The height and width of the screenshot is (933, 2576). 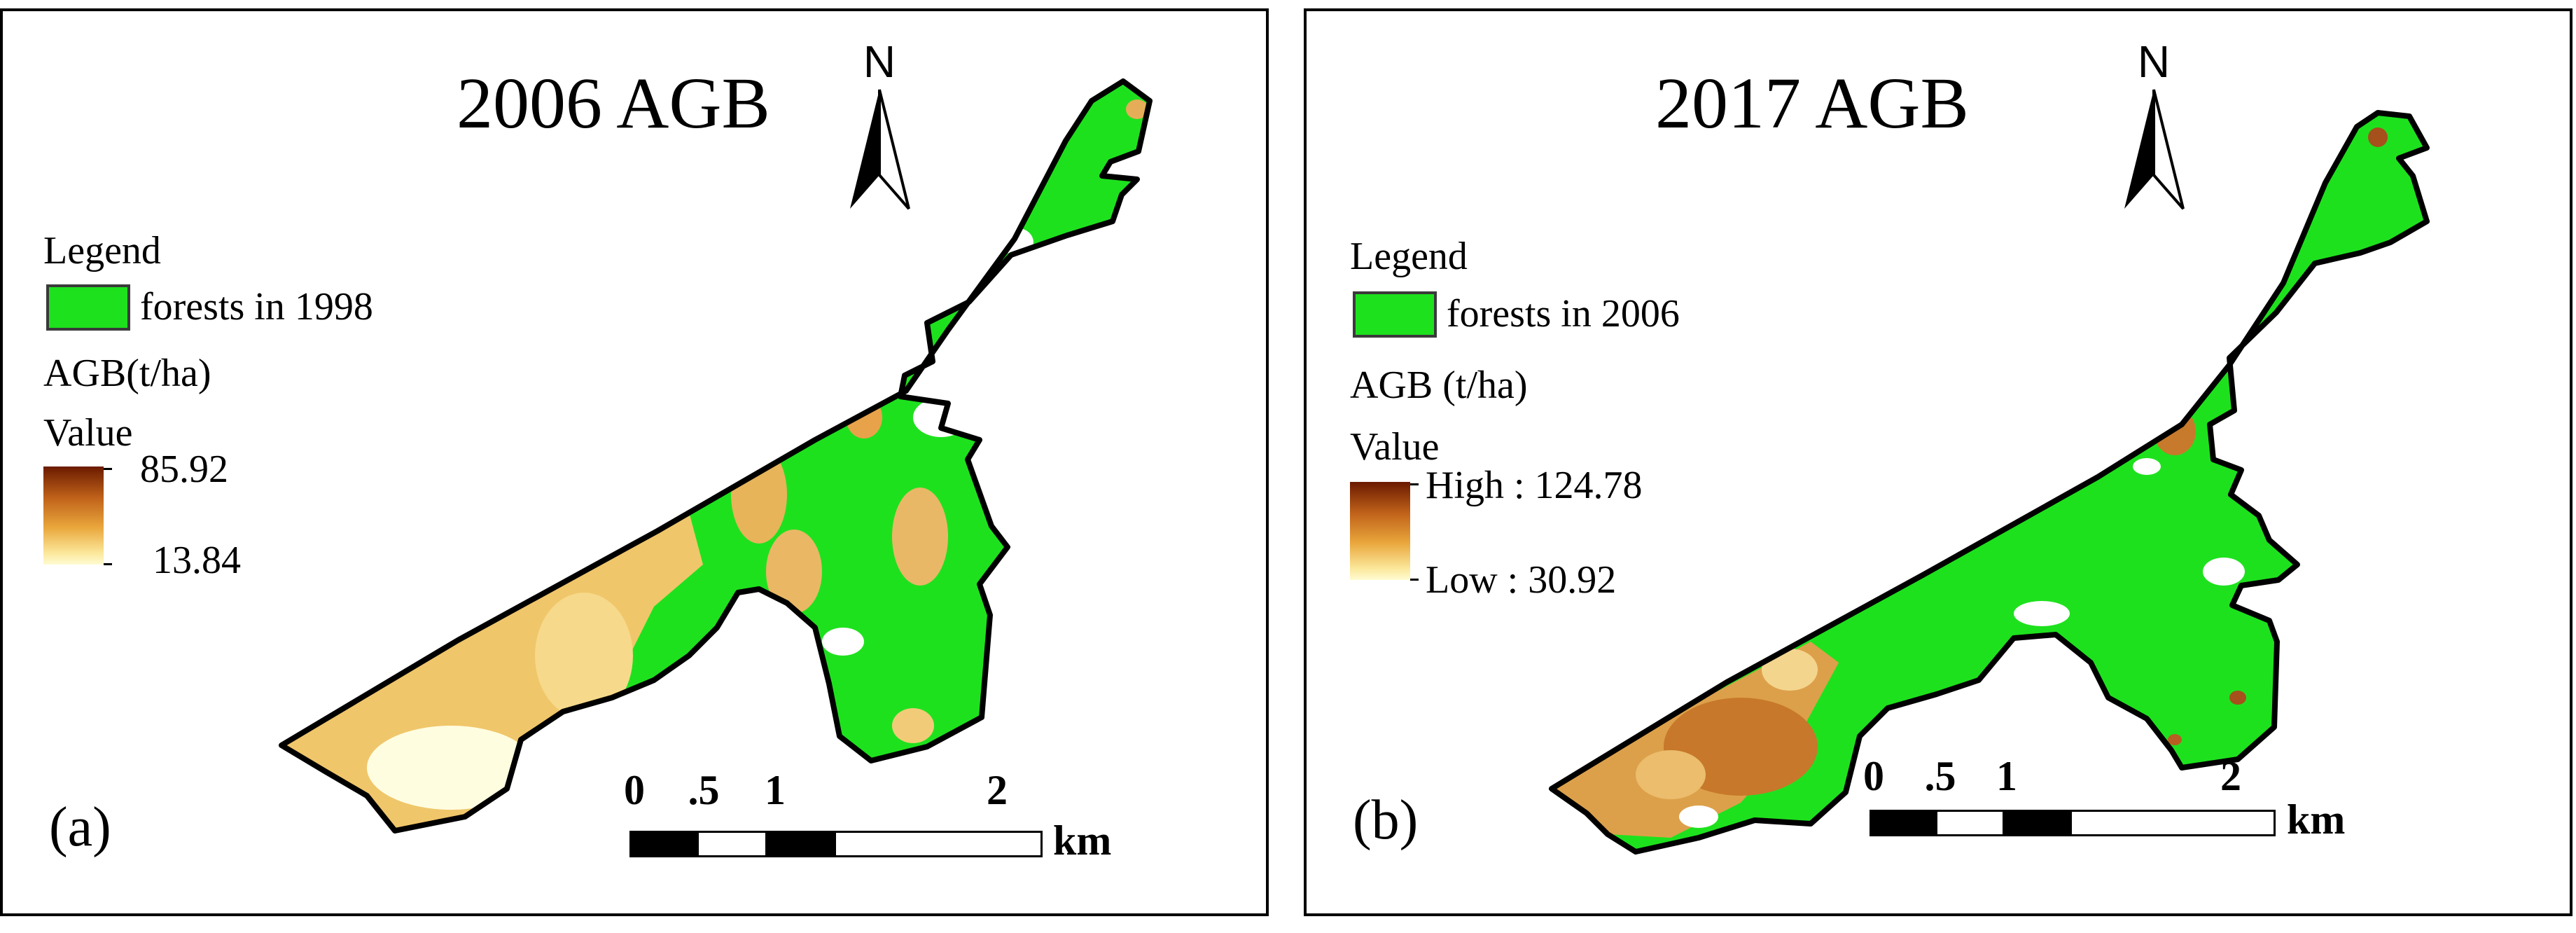 What do you see at coordinates (1414, 580) in the screenshot?
I see `ramp-tick-low-b` at bounding box center [1414, 580].